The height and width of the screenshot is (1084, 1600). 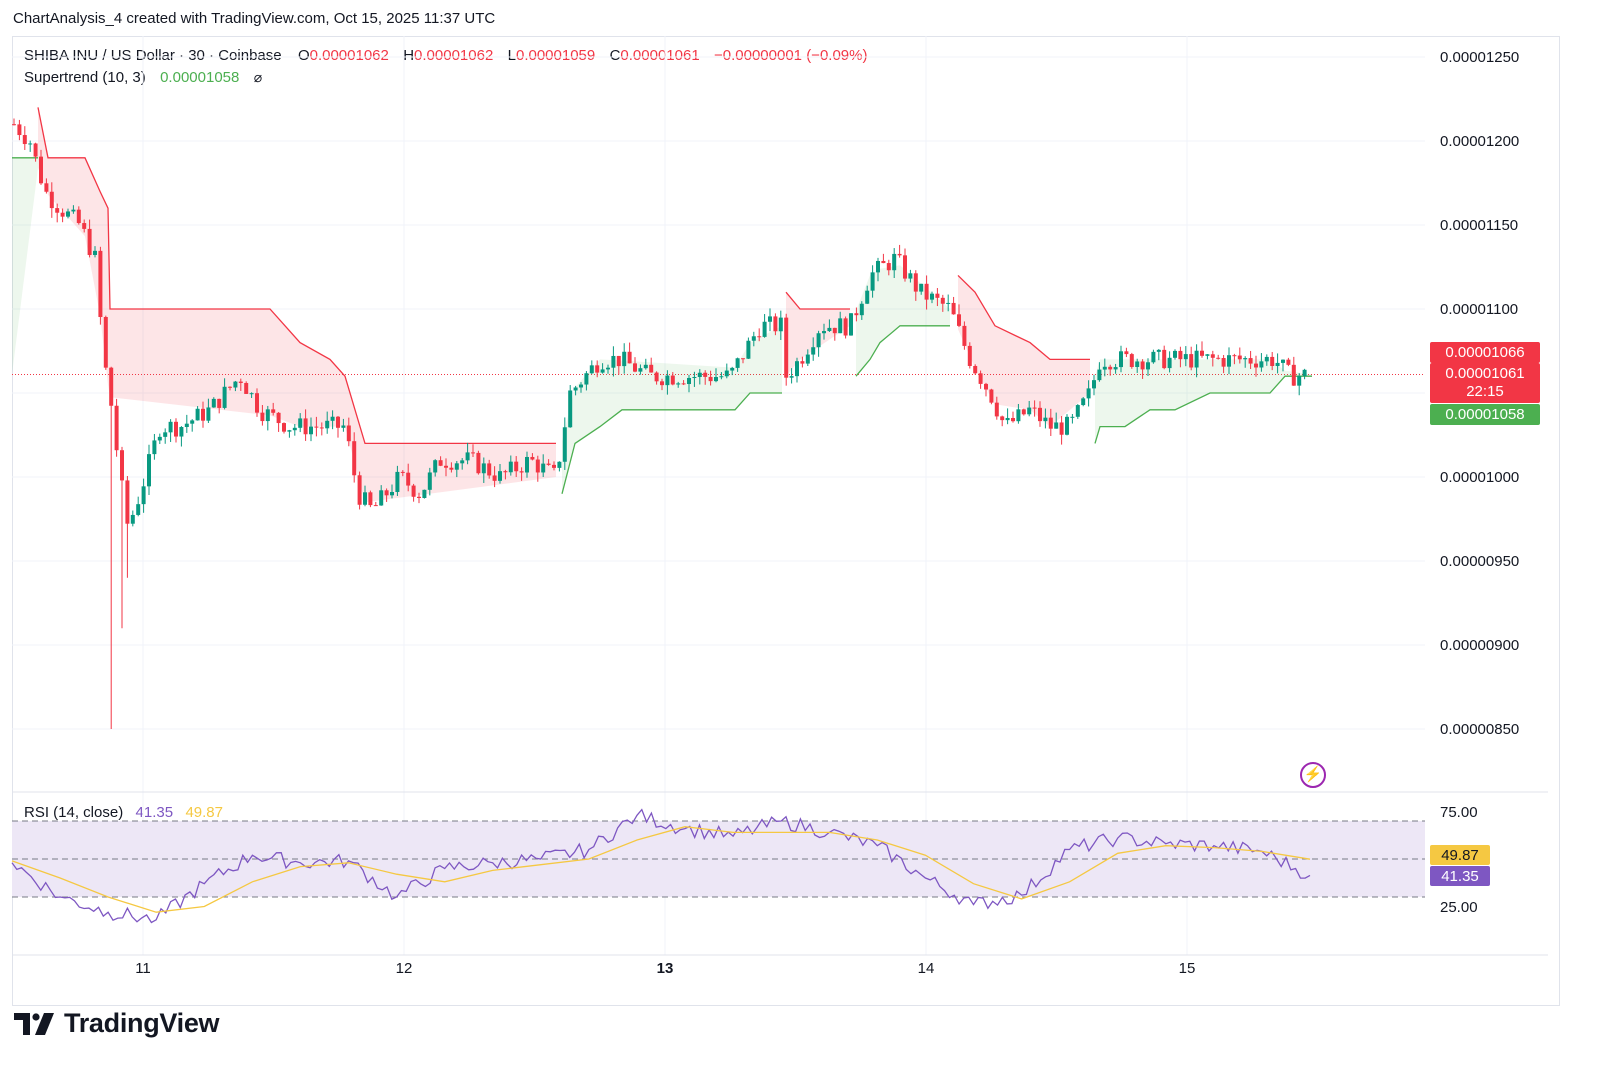 What do you see at coordinates (555, 55) in the screenshot?
I see `low-value: 0.00001059` at bounding box center [555, 55].